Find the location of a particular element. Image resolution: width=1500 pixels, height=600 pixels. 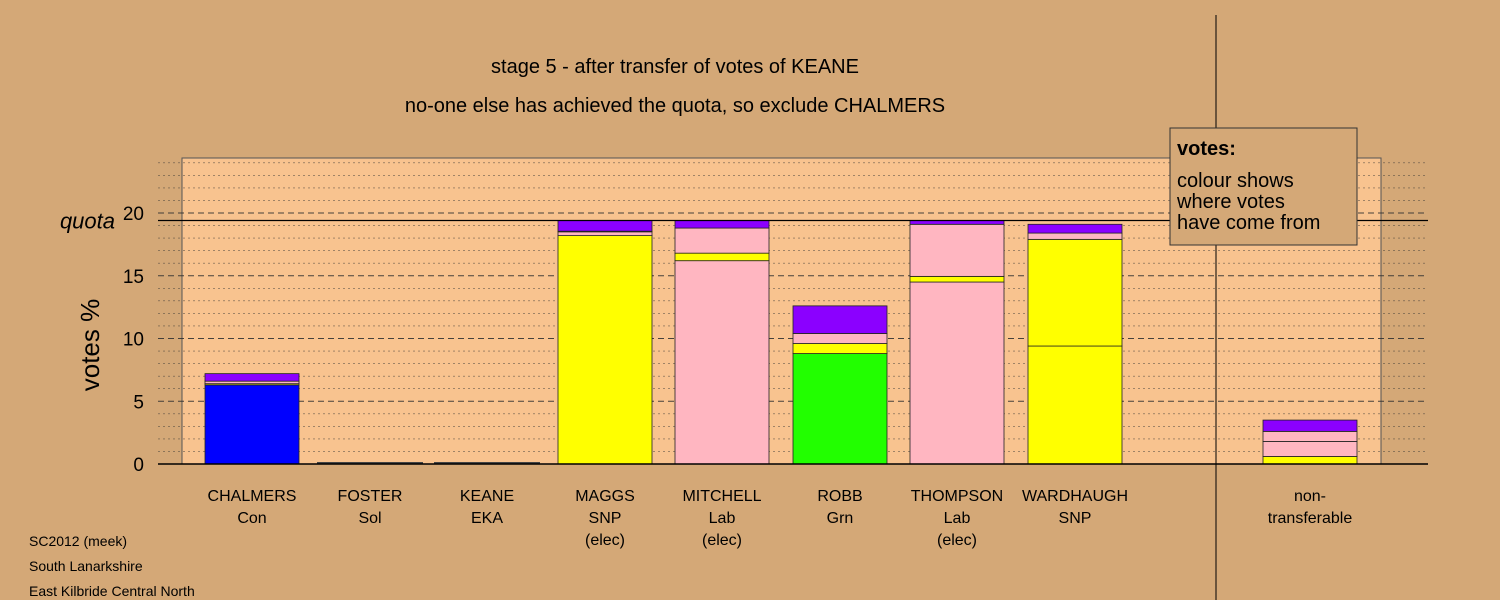

candidate-label: Sol is located at coordinates (369, 518).